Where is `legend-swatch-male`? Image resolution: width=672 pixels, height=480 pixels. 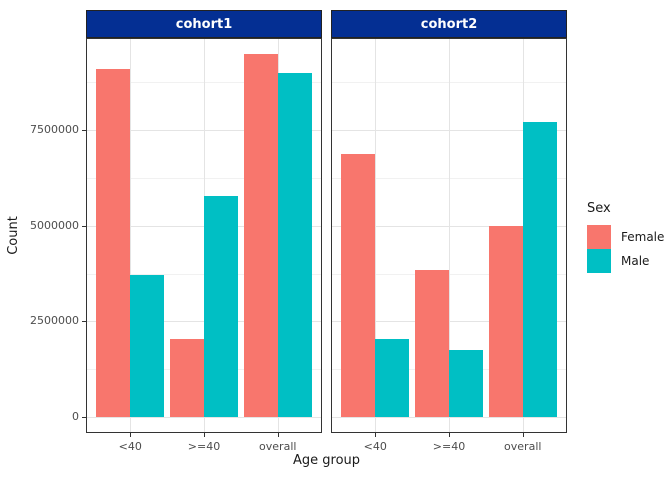 legend-swatch-male is located at coordinates (599, 261).